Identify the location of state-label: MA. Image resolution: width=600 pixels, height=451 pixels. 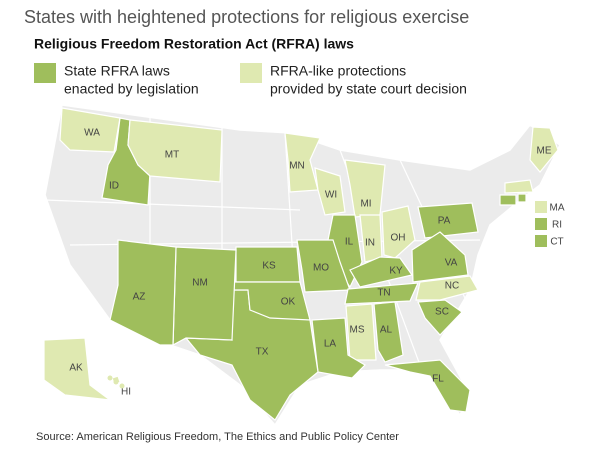
(557, 208).